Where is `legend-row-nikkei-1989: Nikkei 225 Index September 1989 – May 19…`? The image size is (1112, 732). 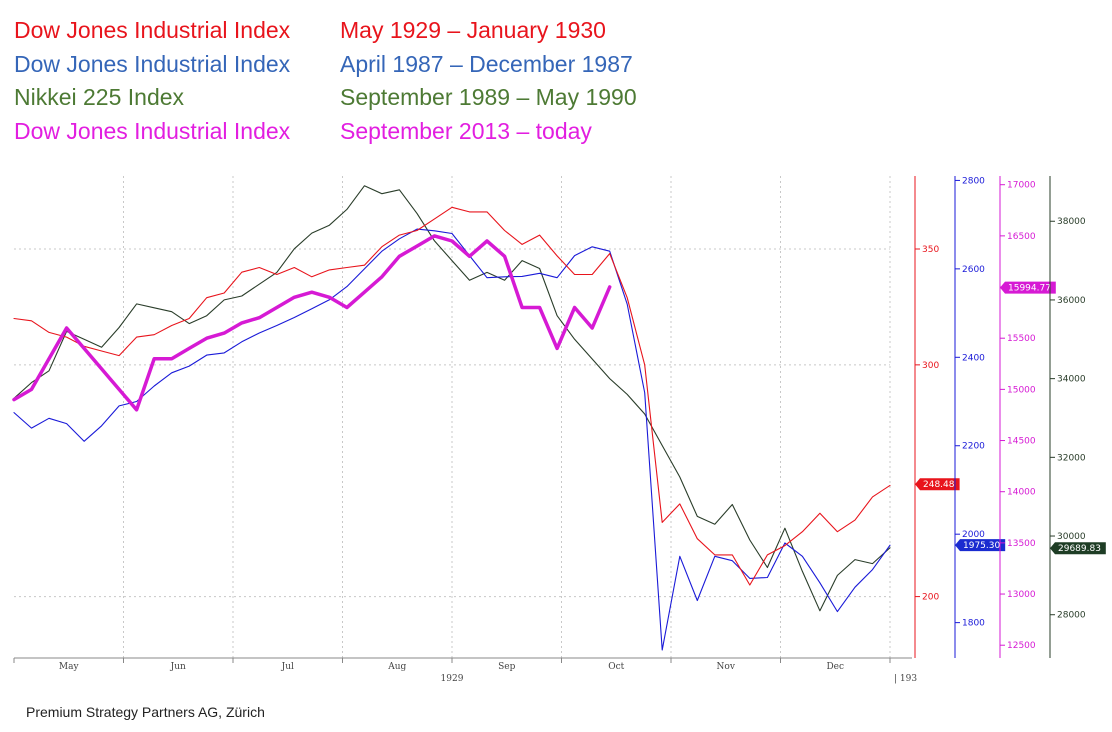 legend-row-nikkei-1989: Nikkei 225 Index September 1989 – May 19… is located at coordinates (325, 98).